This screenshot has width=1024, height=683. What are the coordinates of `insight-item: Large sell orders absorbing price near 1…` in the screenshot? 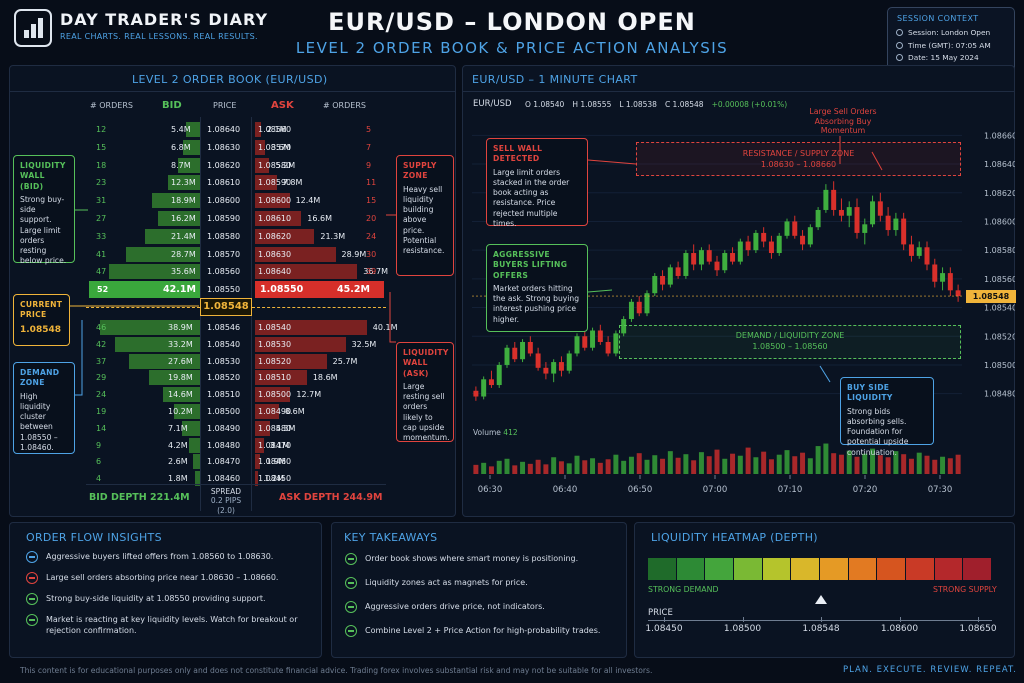 It's located at (168, 578).